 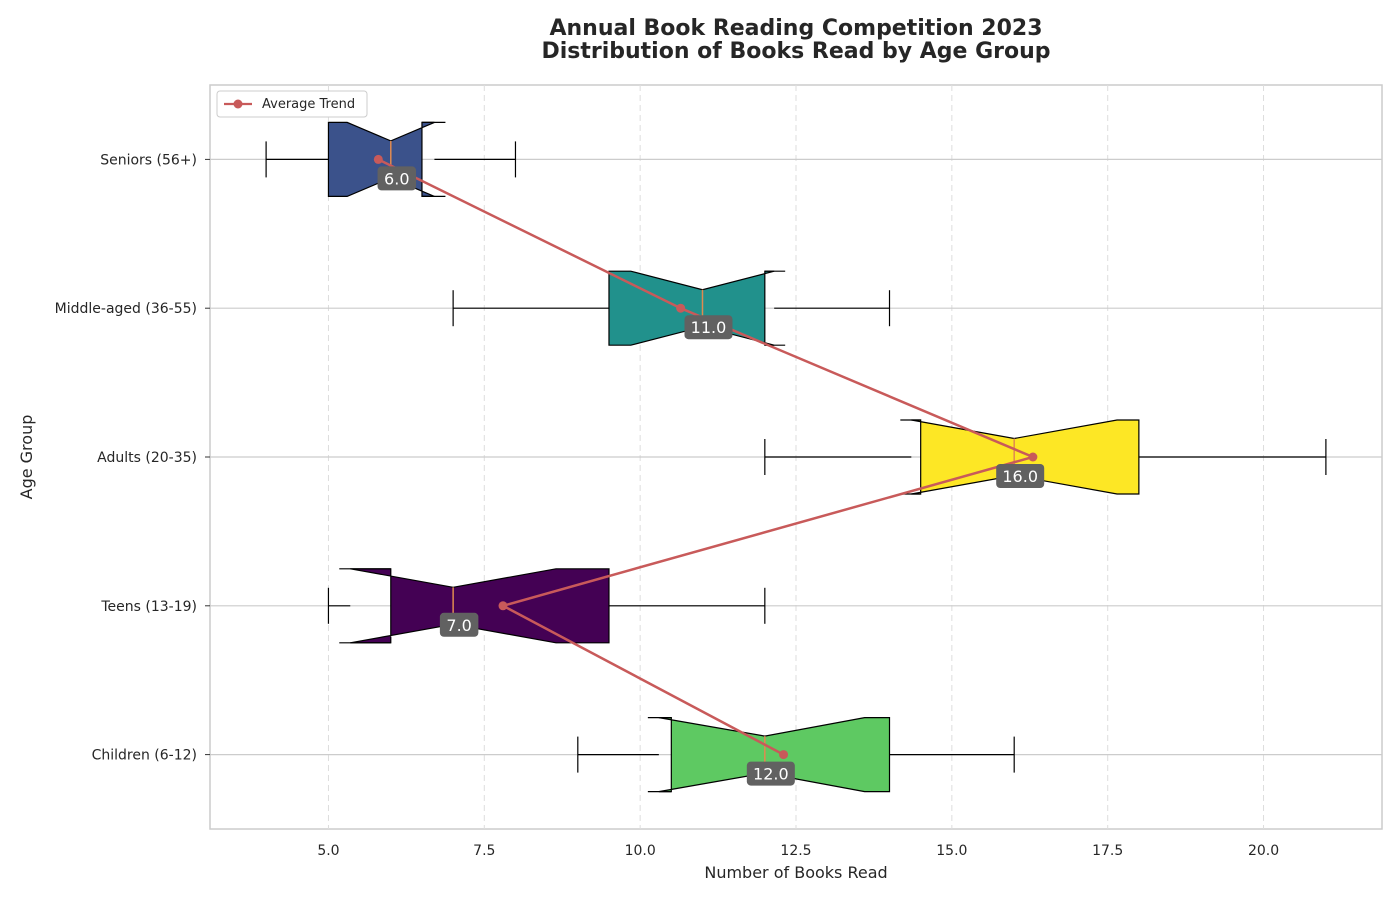 I want to click on median-label-adults-20-35: 16.0, so click(x=1020, y=476).